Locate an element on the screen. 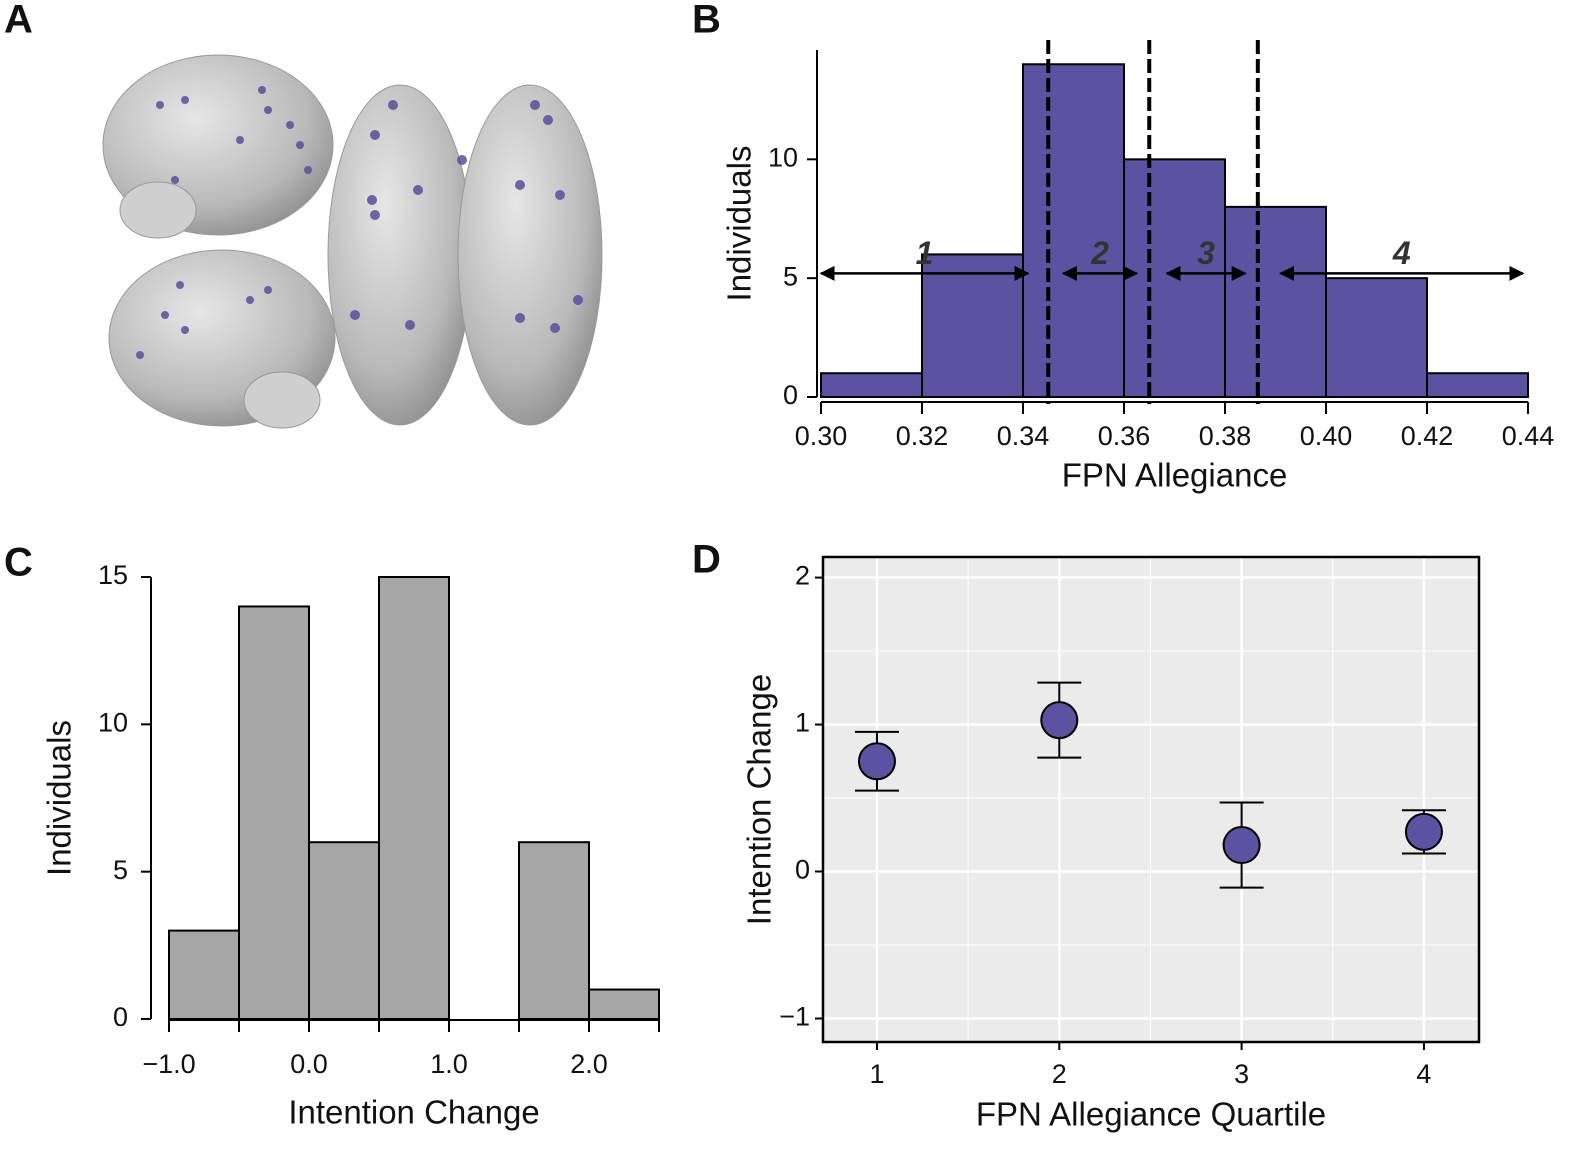  quartile-label: 1 is located at coordinates (925, 253).